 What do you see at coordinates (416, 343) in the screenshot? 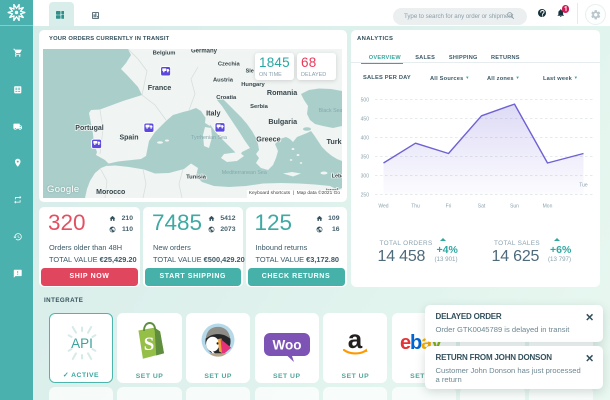
I see `svg-text: b` at bounding box center [416, 343].